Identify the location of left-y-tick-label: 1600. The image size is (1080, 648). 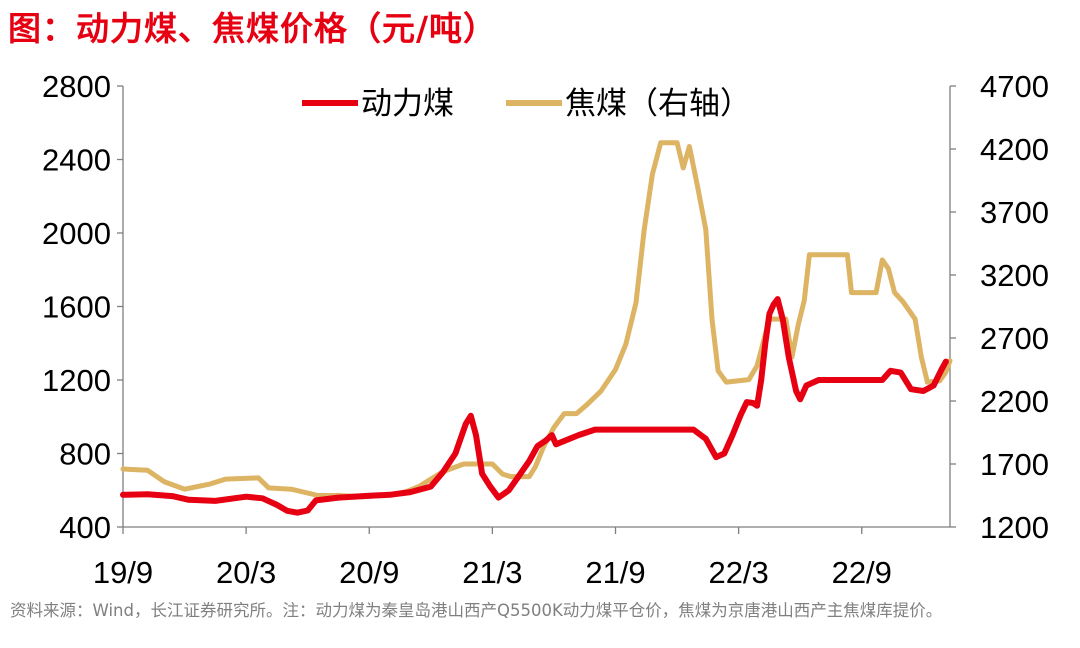
(76, 307).